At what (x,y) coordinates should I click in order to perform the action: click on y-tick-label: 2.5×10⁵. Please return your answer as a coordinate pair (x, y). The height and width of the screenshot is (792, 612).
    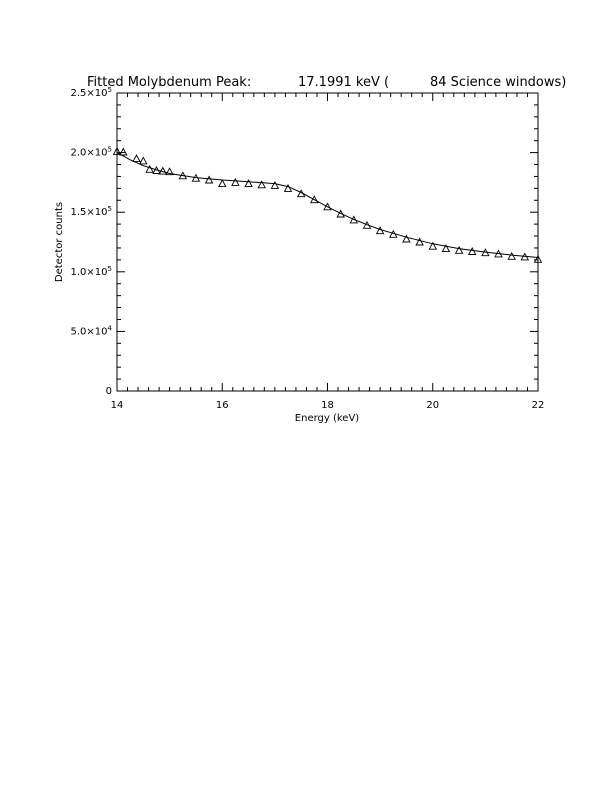
    Looking at the image, I should click on (91, 92).